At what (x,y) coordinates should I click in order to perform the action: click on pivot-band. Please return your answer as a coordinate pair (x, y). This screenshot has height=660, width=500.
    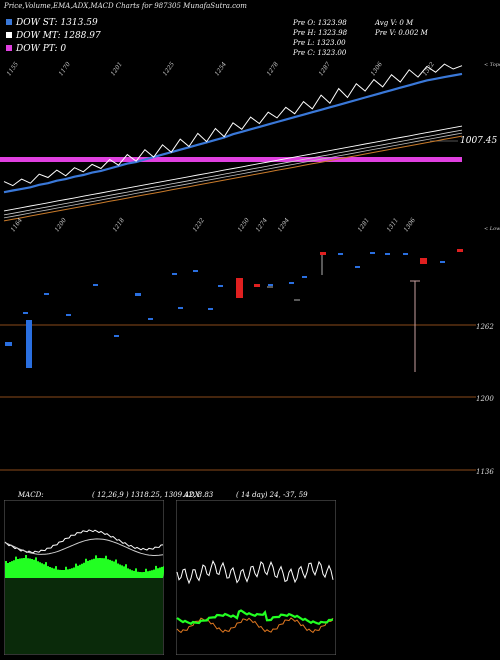
    Looking at the image, I should click on (231, 159).